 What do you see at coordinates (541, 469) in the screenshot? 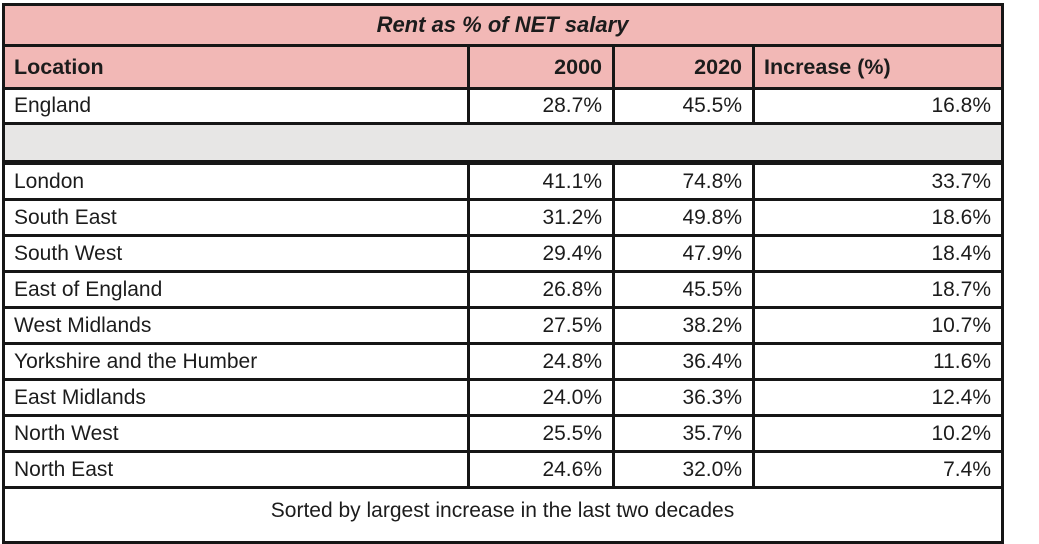
I see `cell-2000: 24.6%` at bounding box center [541, 469].